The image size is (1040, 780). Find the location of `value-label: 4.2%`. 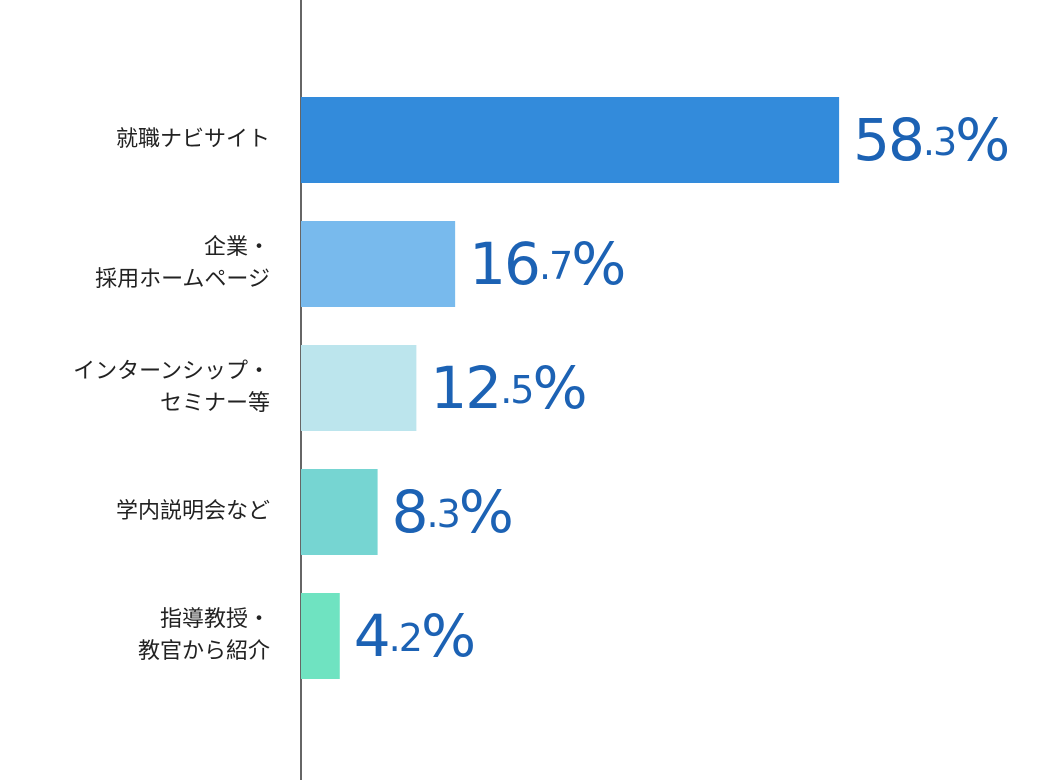

value-label: 4.2% is located at coordinates (414, 636).